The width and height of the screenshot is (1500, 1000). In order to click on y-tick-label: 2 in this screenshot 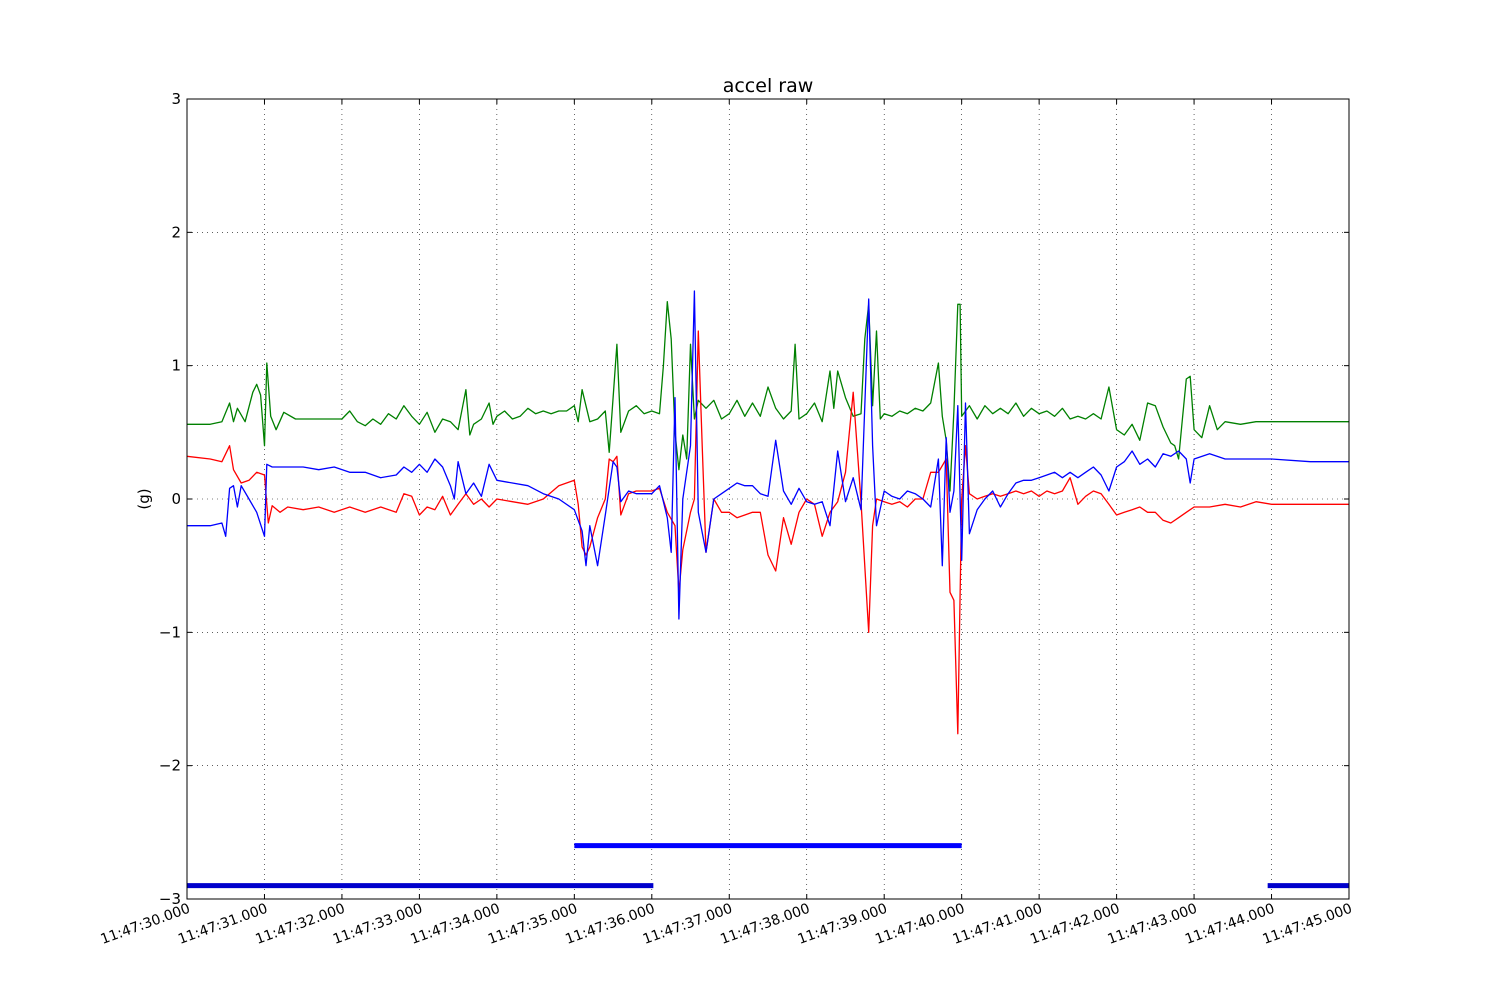, I will do `click(176, 232)`.